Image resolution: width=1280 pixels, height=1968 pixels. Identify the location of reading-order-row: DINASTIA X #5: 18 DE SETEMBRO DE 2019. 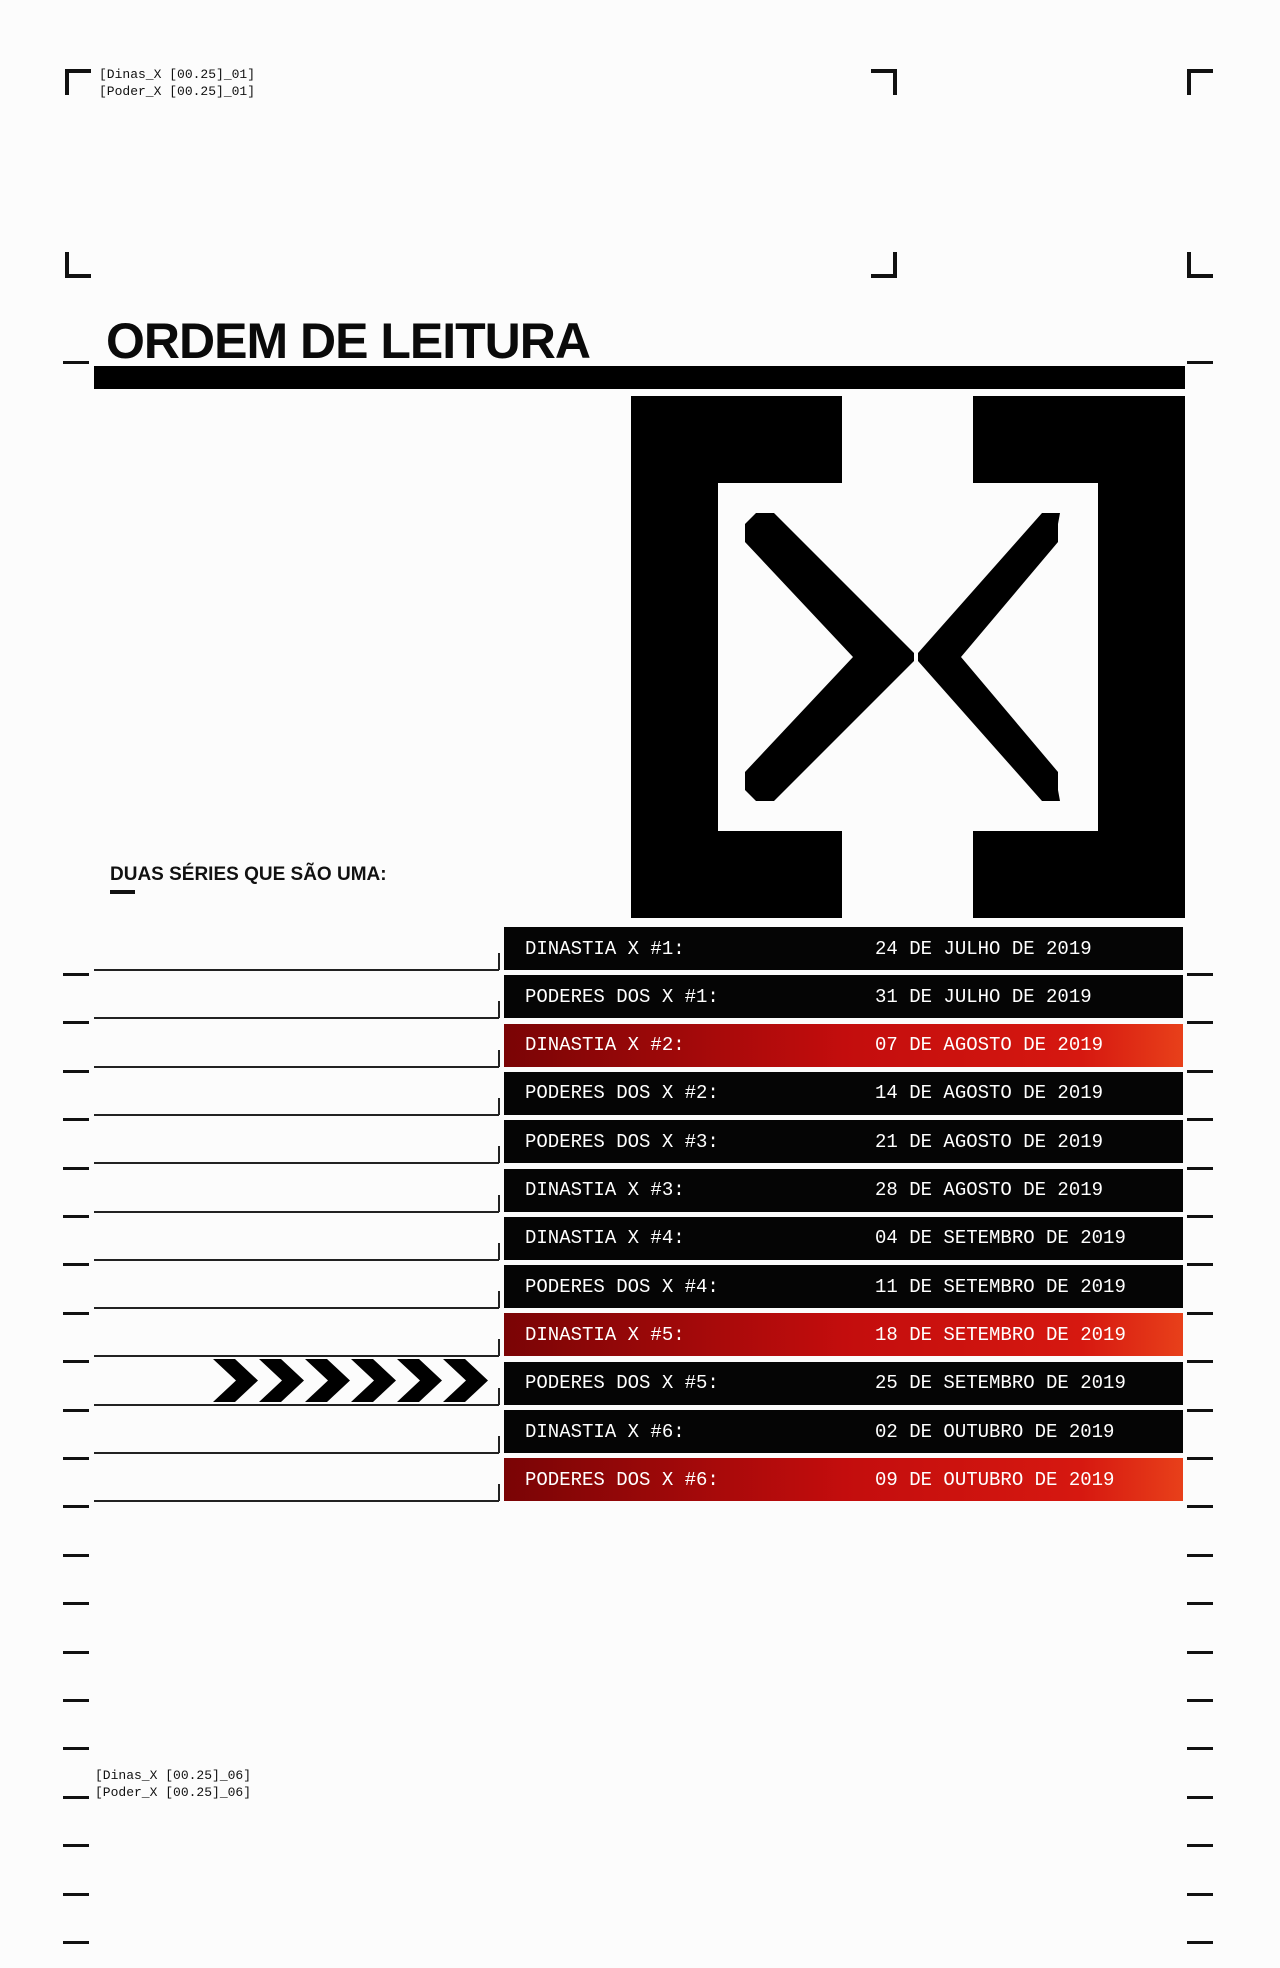
(843, 1335).